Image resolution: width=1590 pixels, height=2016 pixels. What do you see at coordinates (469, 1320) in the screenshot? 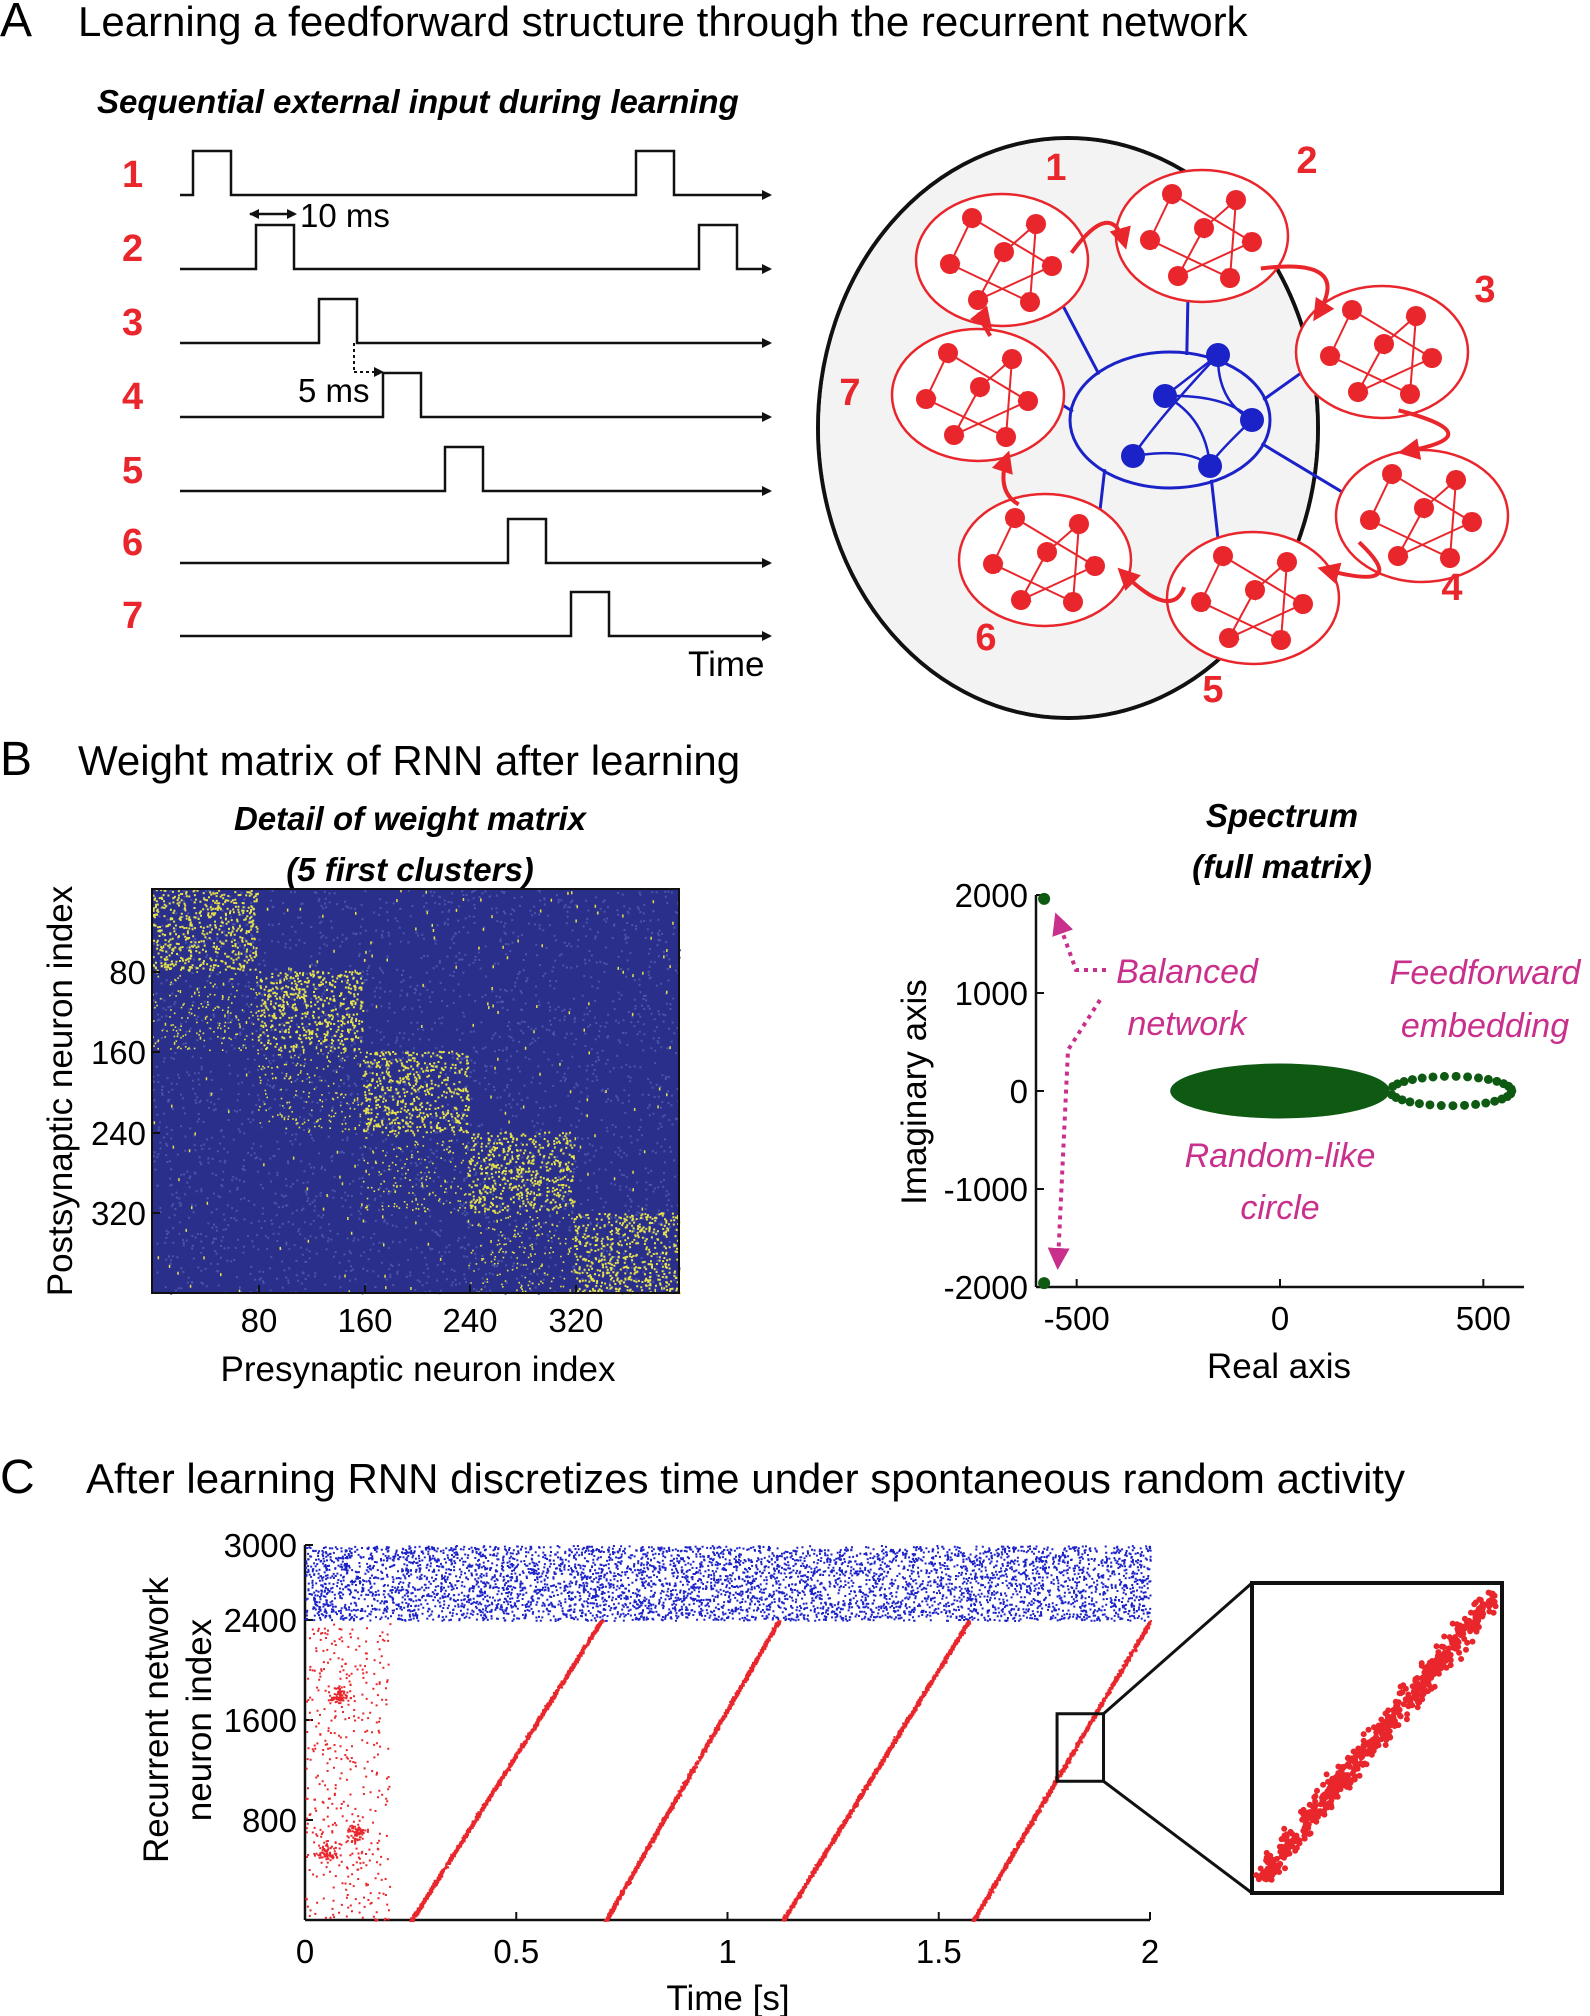
I see `matrix-xtick-label: 240` at bounding box center [469, 1320].